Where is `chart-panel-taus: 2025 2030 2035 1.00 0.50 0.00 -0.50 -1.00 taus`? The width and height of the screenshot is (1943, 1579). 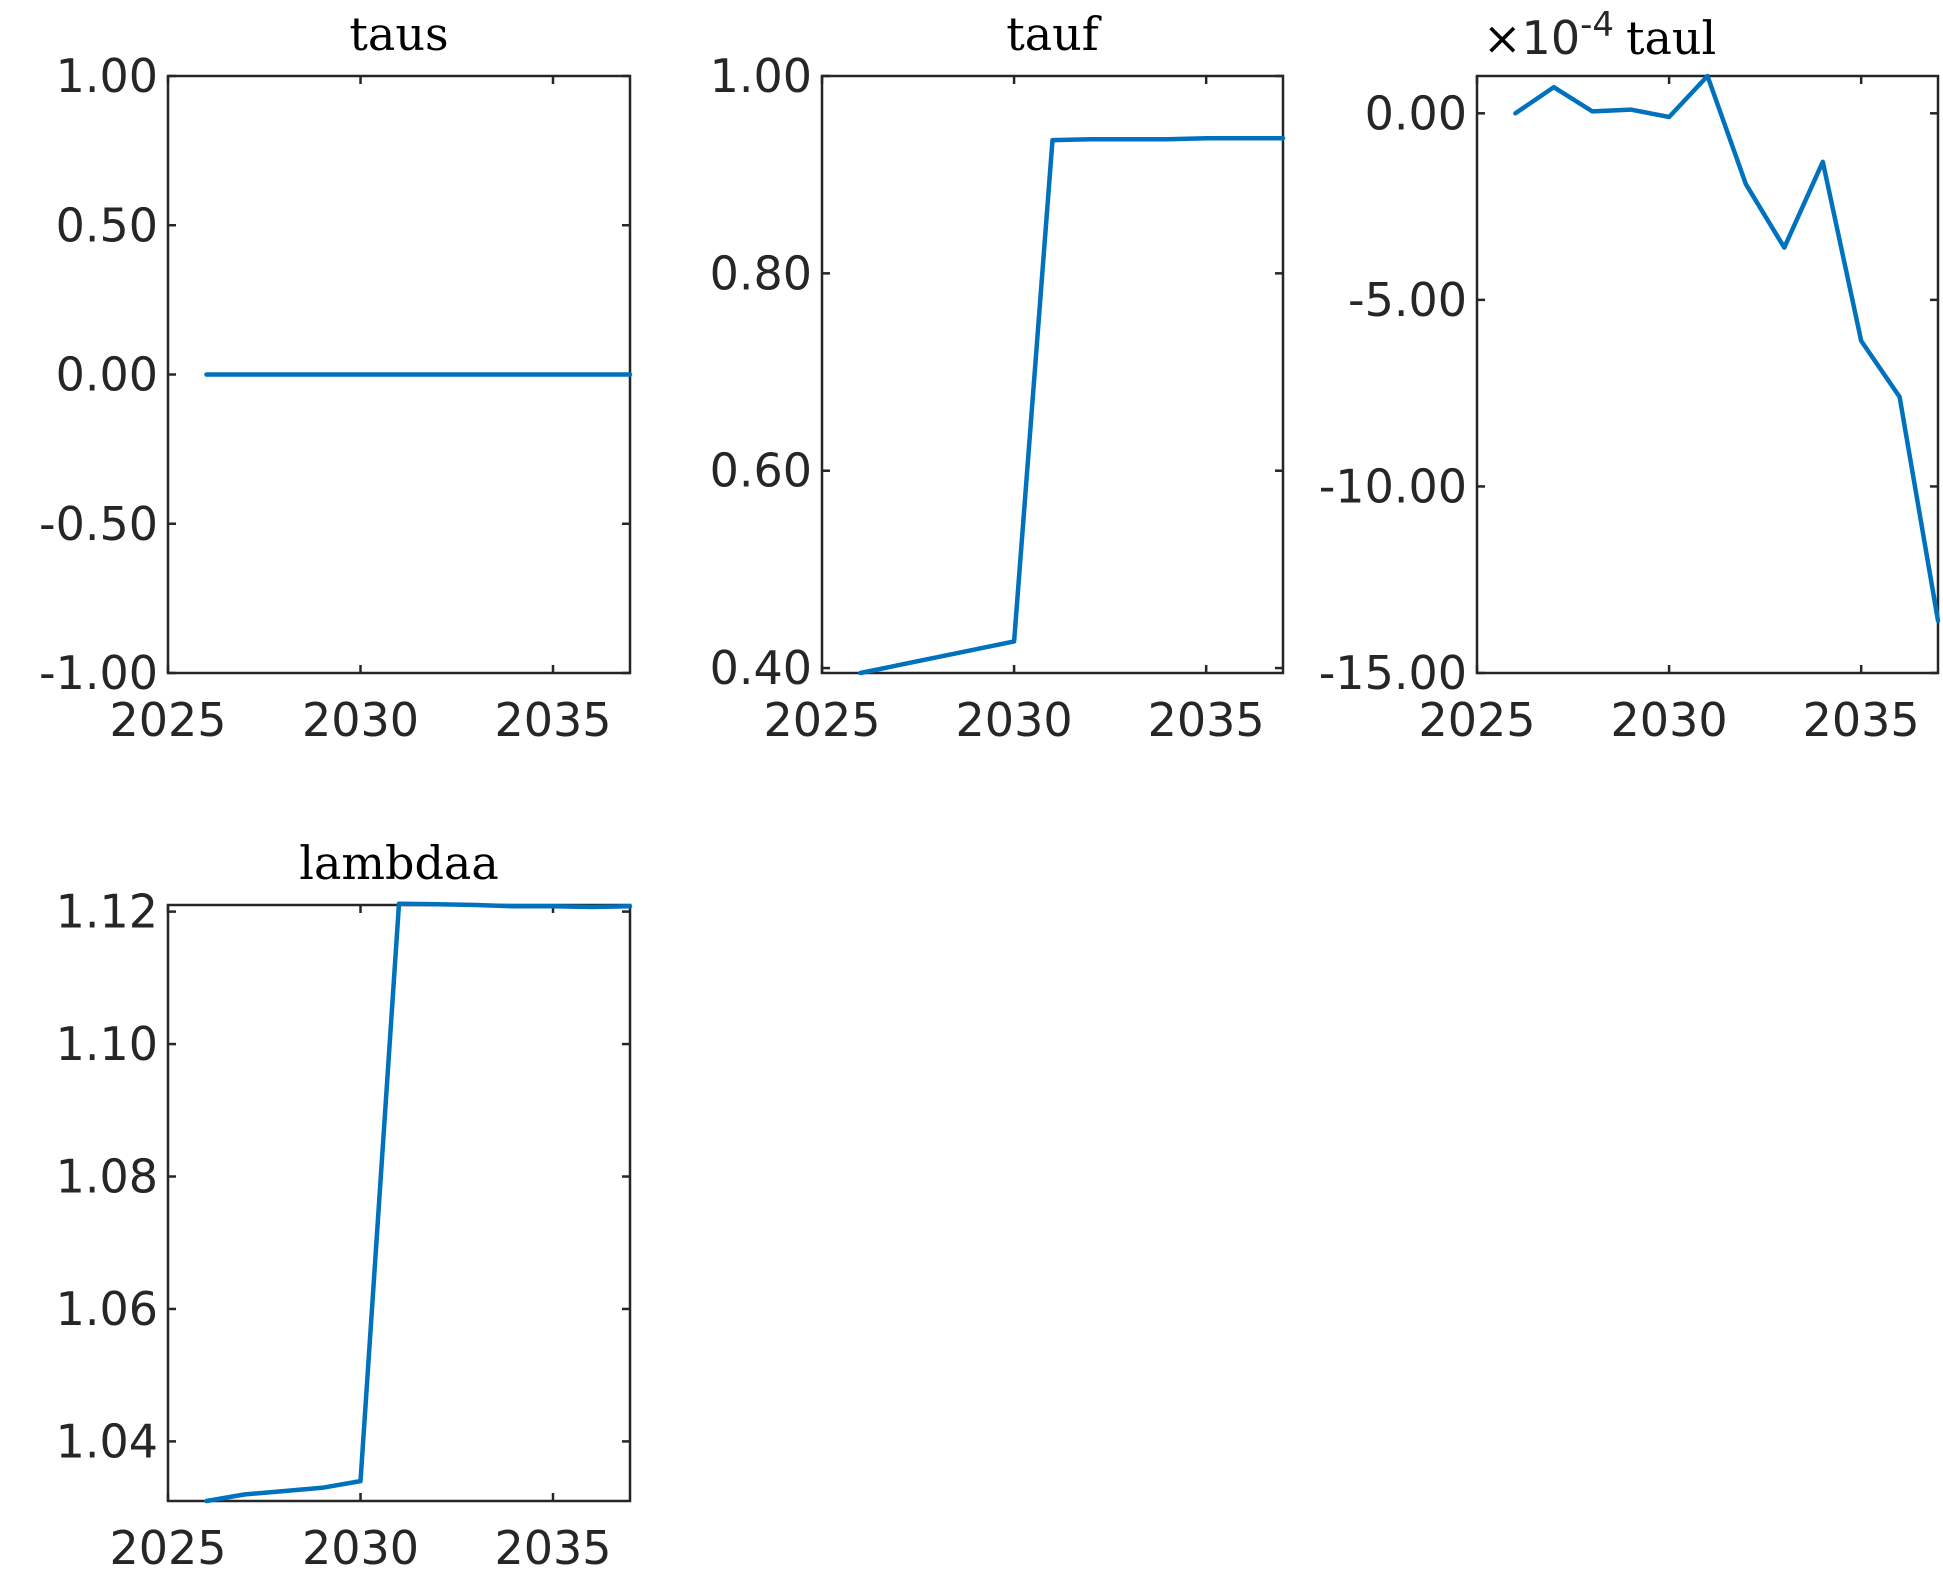
chart-panel-taus: 2025 2030 2035 1.00 0.50 0.00 -0.50 -1.00 taus is located at coordinates (336, 377).